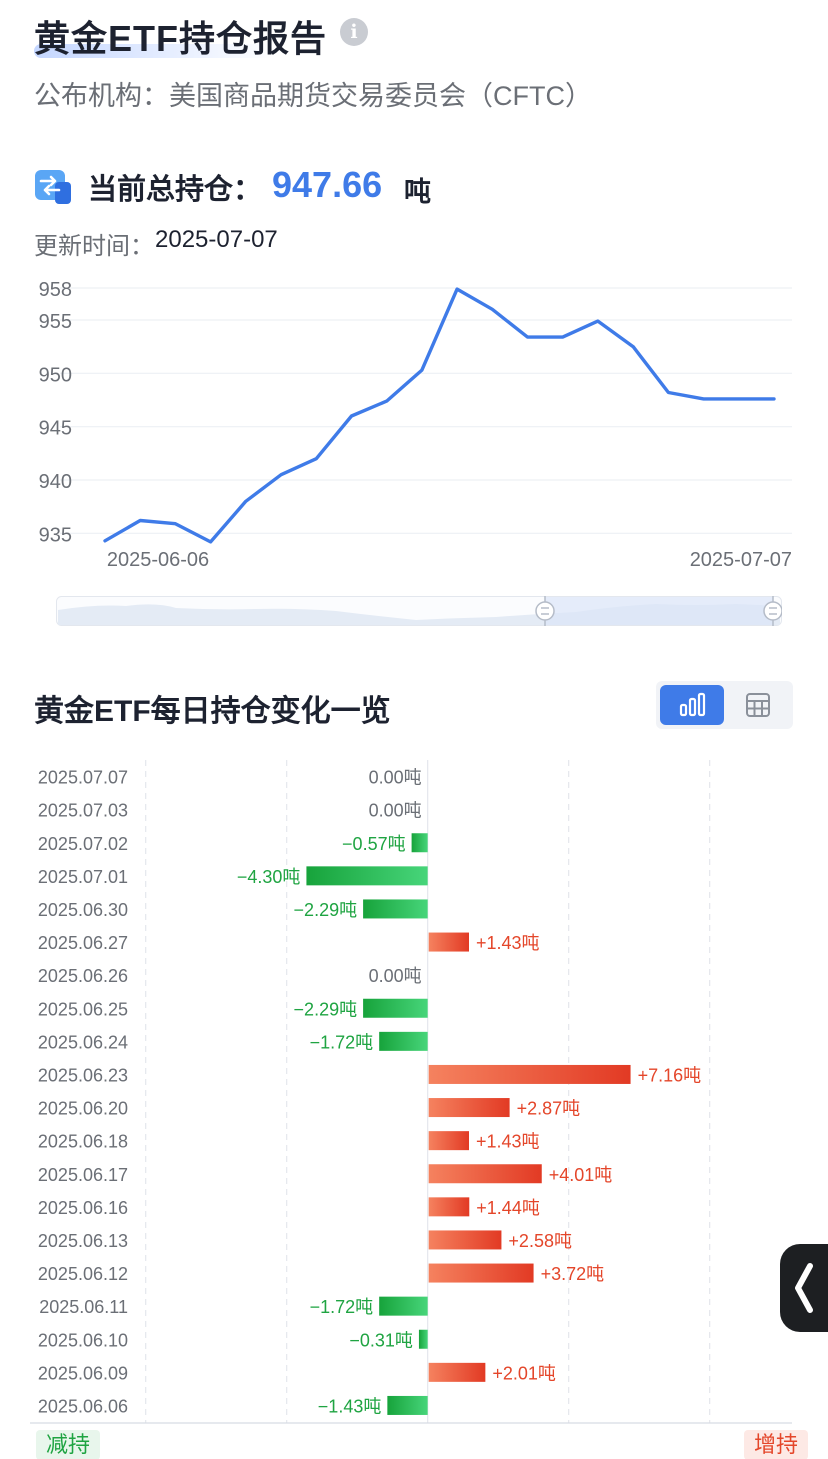  I want to click on y-tick-label: 955, so click(55, 322).